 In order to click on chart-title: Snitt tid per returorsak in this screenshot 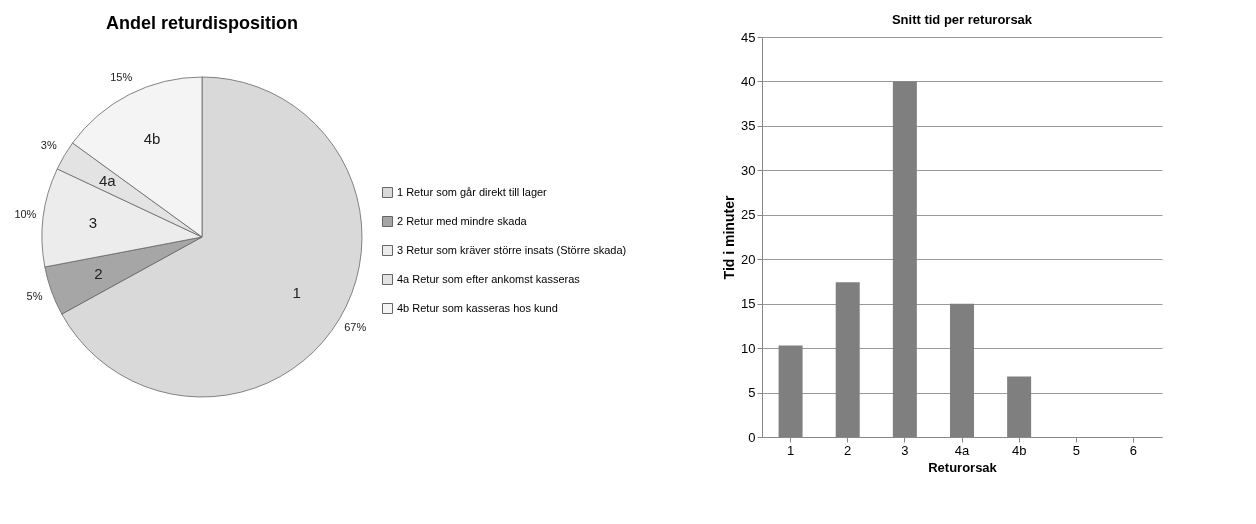, I will do `click(962, 19)`.